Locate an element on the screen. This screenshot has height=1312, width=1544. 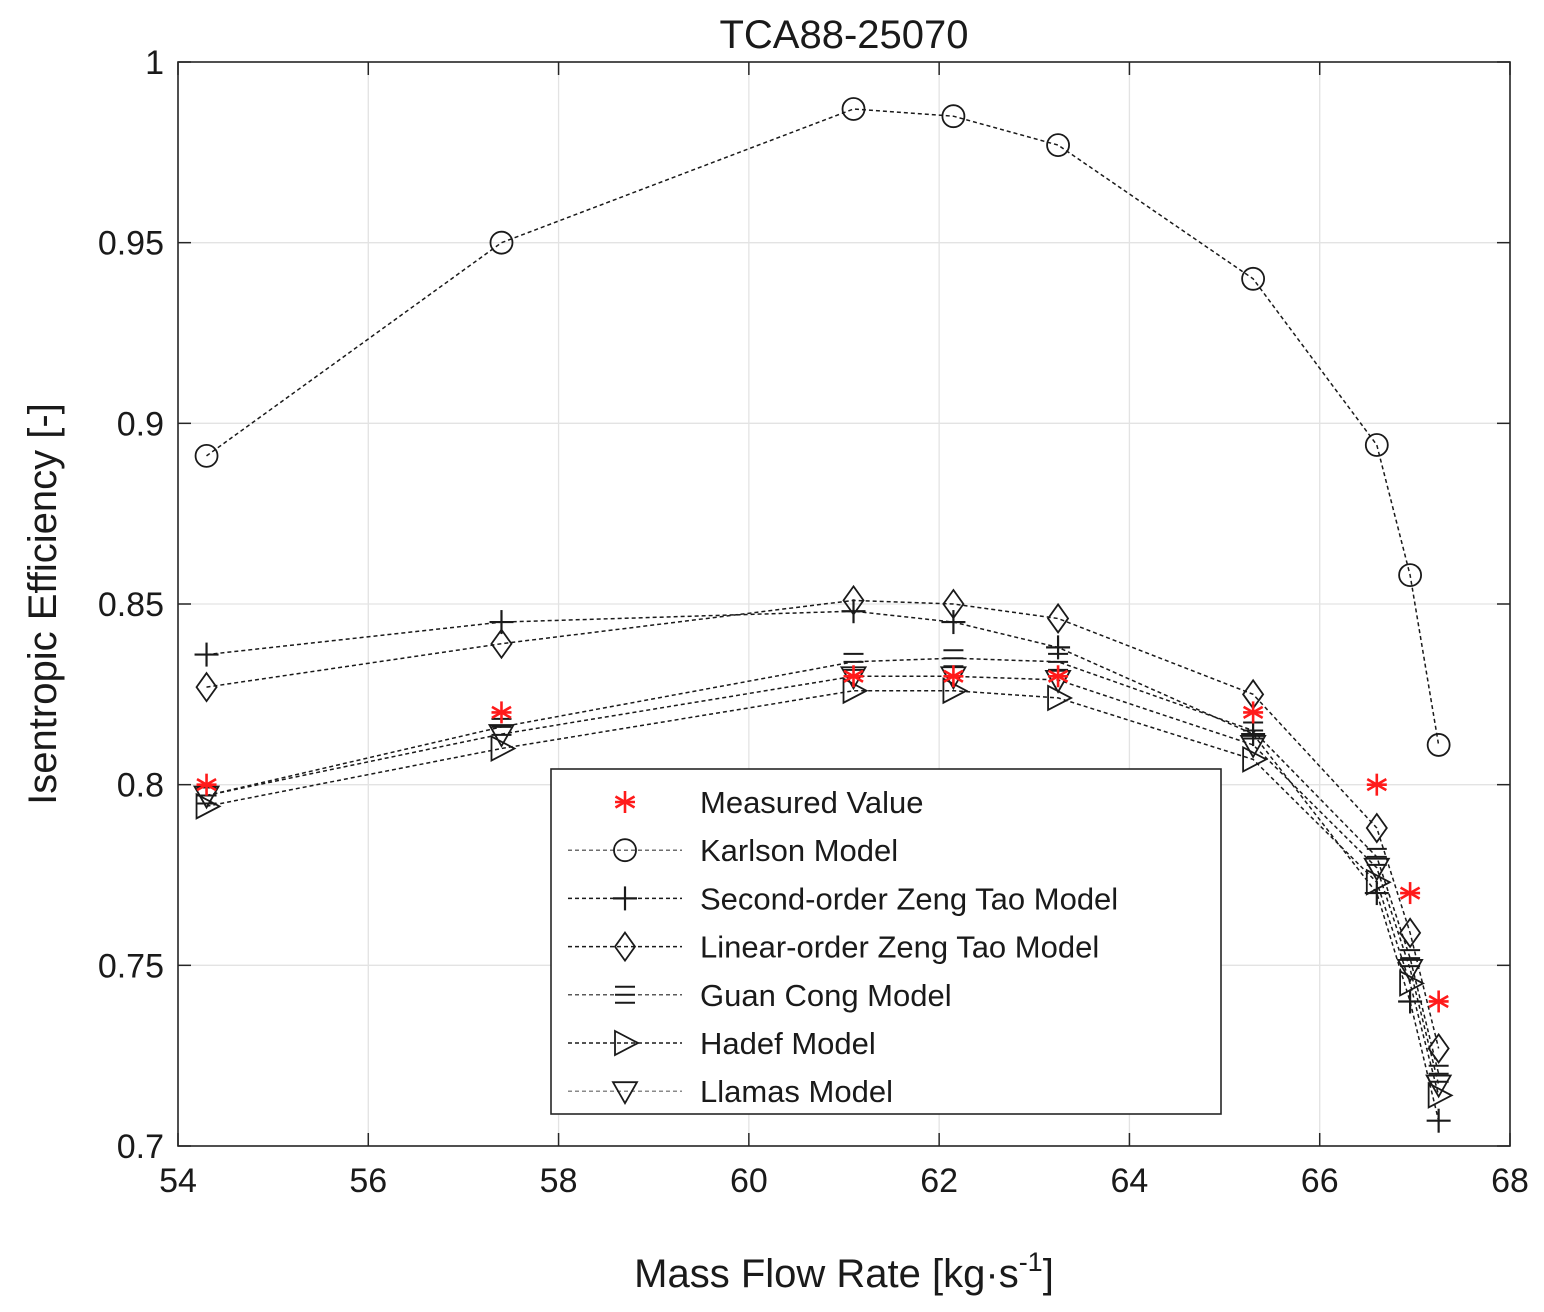
x-tick-label: 56 is located at coordinates (368, 1181).